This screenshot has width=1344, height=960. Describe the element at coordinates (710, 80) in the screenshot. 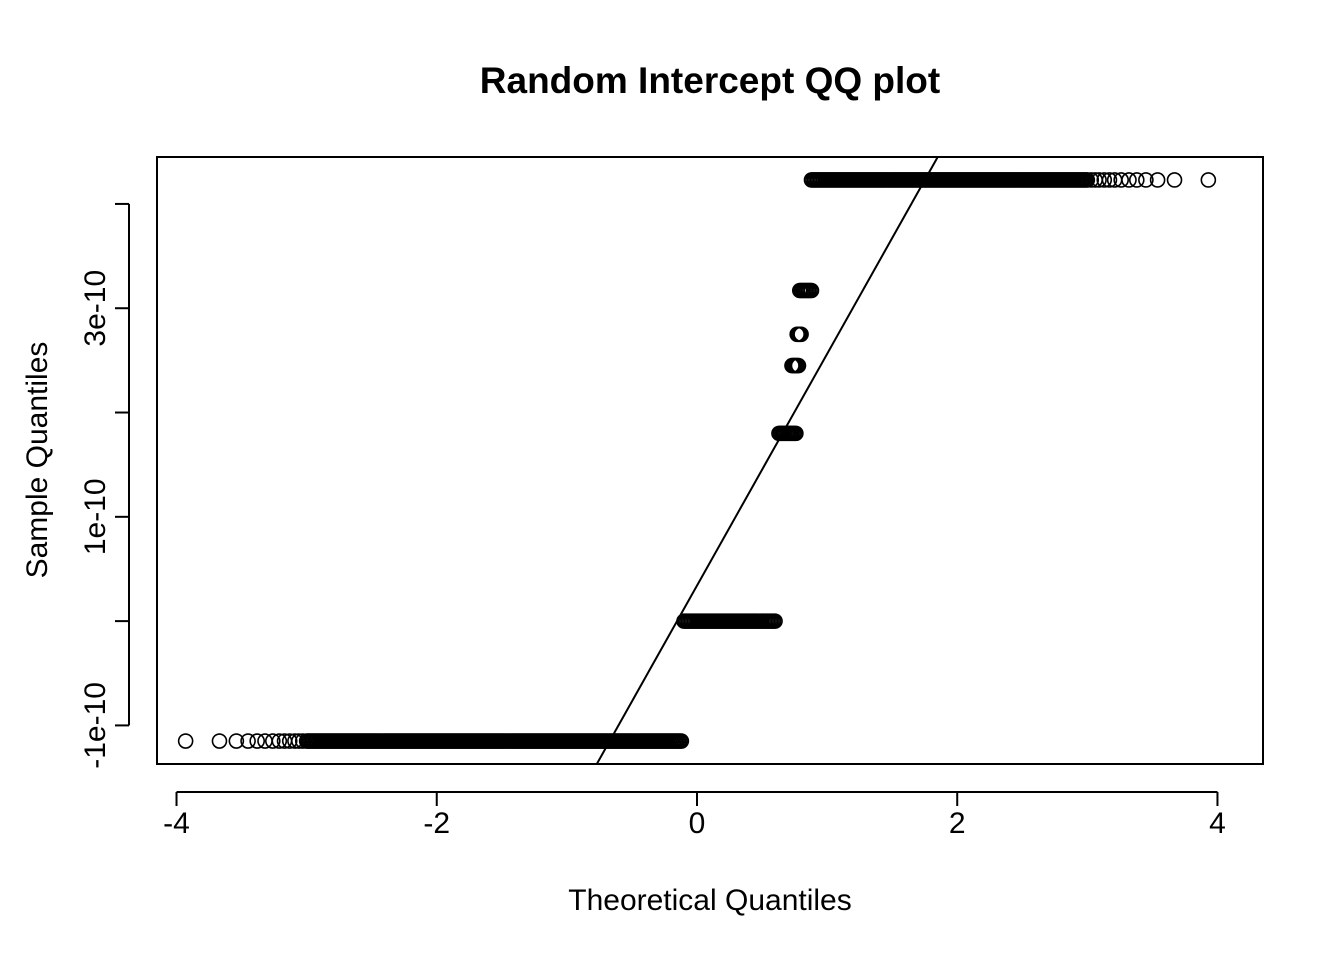

I see `chart-title: Random Intercept QQ plot` at that location.